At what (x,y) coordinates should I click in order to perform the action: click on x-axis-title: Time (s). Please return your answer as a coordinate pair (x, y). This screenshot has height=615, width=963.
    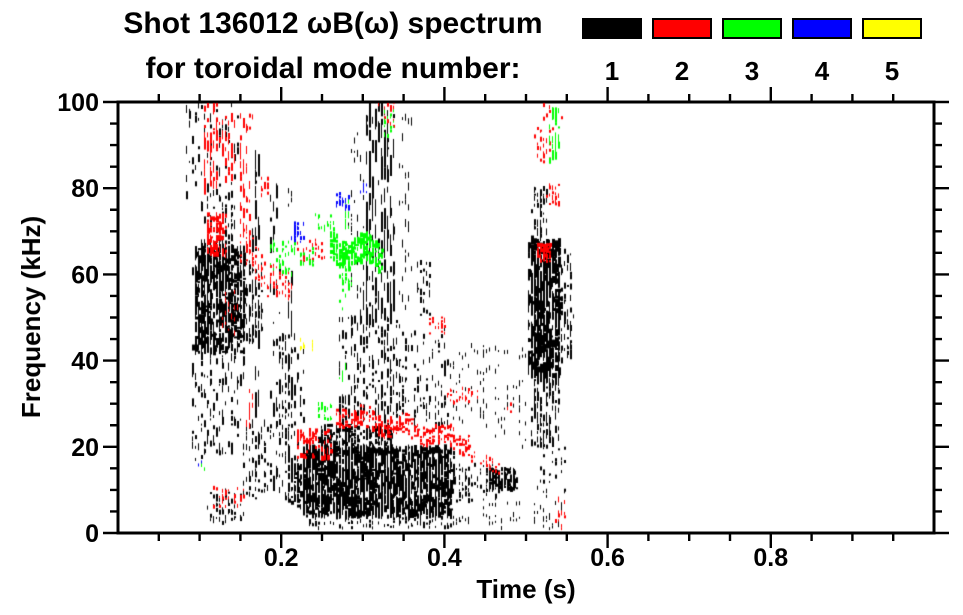
    Looking at the image, I should click on (526, 589).